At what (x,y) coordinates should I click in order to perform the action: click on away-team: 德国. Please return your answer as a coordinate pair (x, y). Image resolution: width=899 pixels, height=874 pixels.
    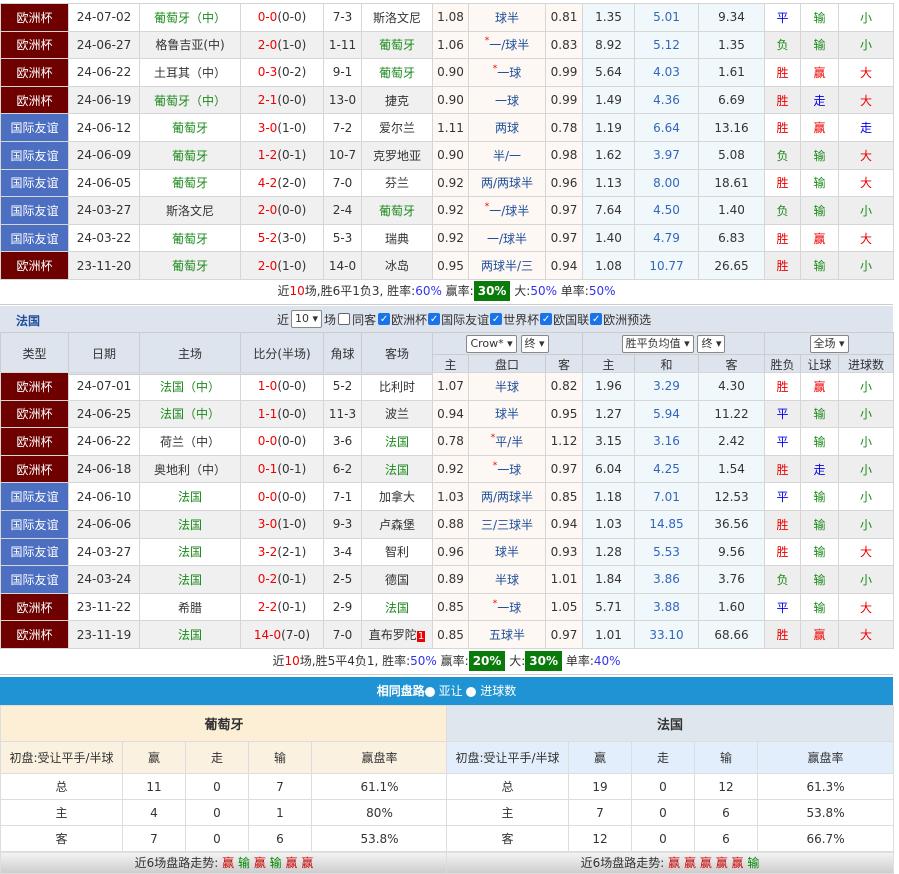
    Looking at the image, I should click on (397, 579).